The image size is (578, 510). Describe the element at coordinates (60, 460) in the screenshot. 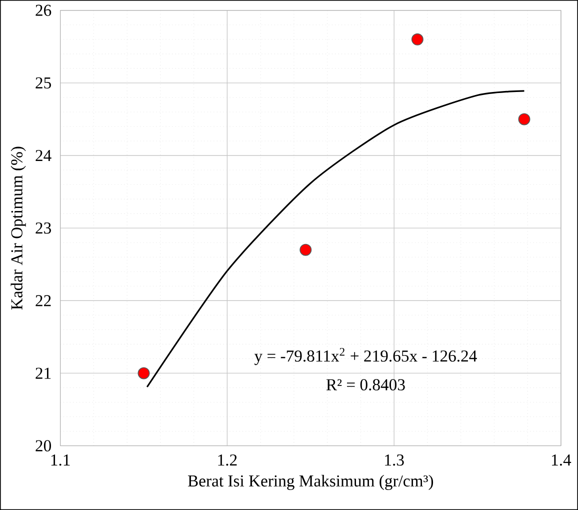

I see `x-tick-label: 1.1` at that location.